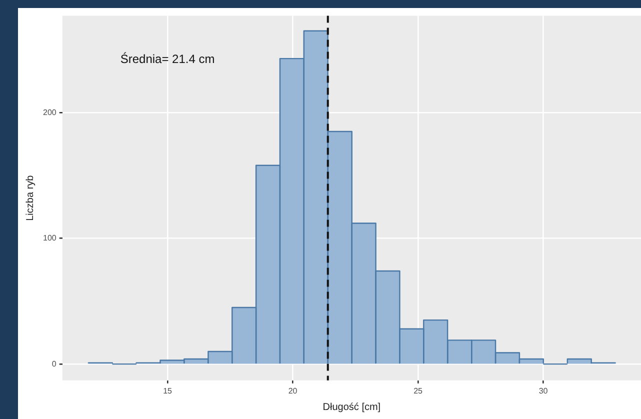 This screenshot has height=419, width=641. I want to click on x-tick-label: 15, so click(168, 391).